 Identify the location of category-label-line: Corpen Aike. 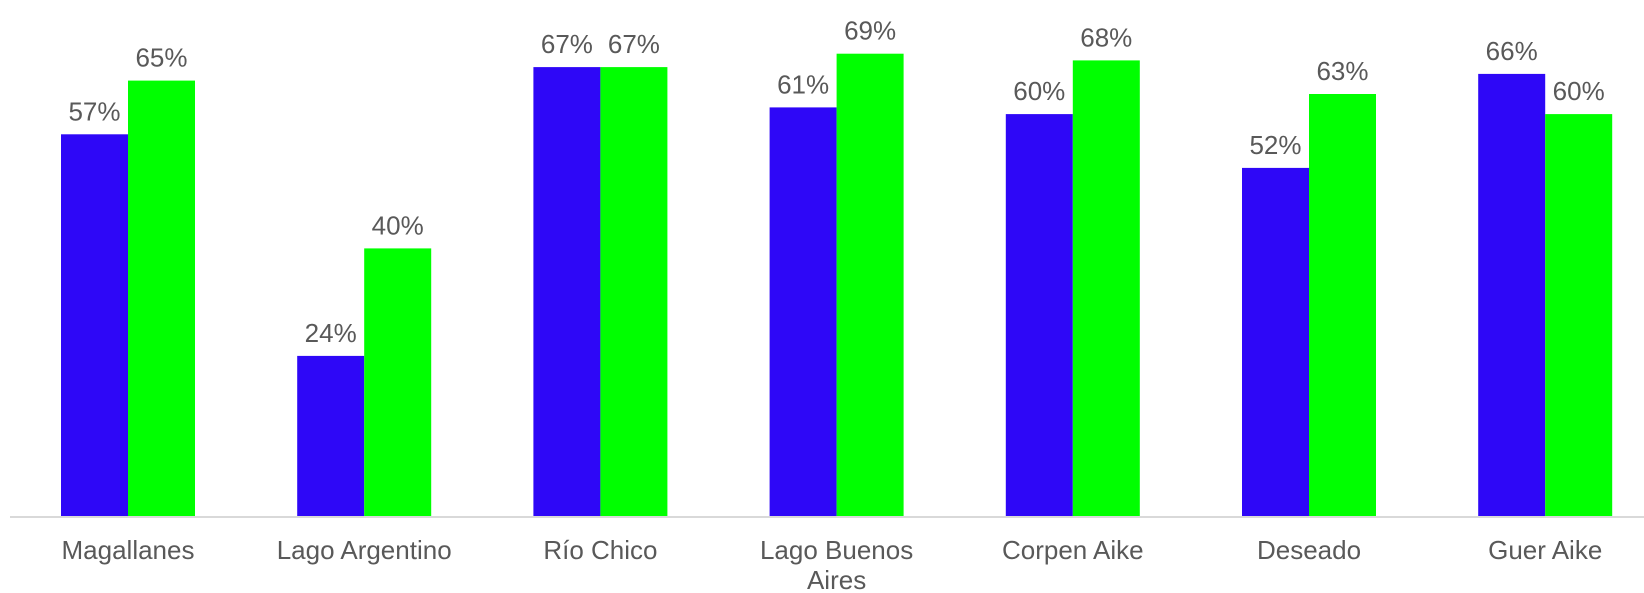
(1073, 550).